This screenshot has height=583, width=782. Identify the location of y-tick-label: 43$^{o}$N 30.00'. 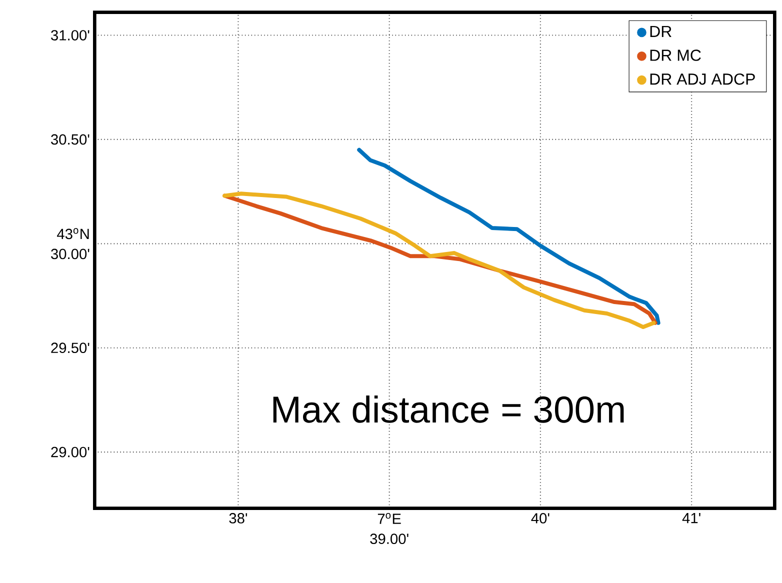
(70, 244).